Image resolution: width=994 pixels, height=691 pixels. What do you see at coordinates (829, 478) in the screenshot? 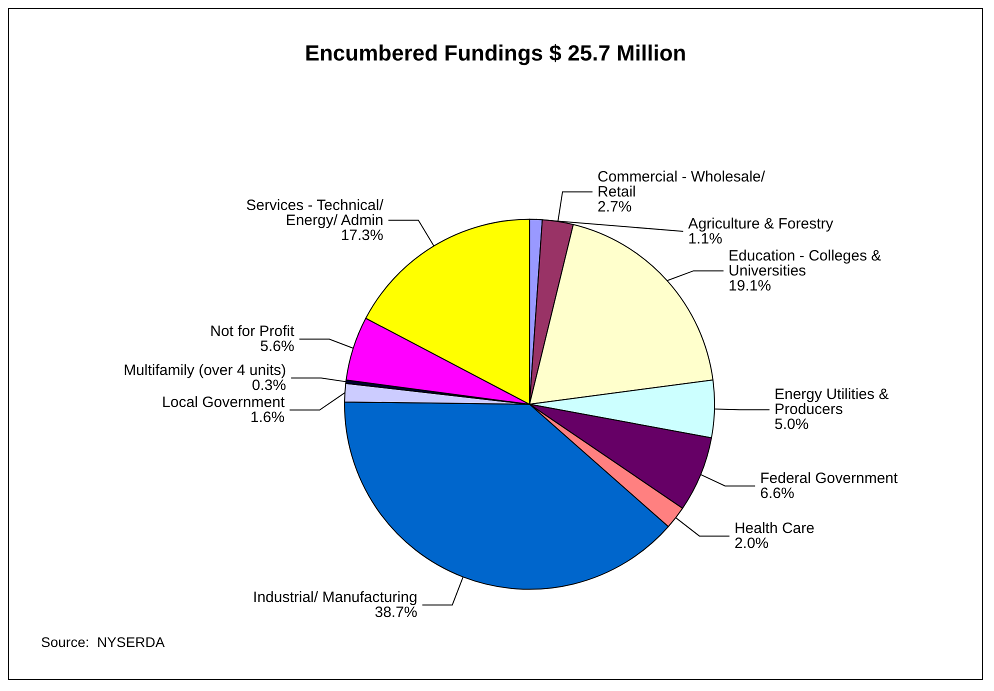
I see `slice-label: Federal Government` at bounding box center [829, 478].